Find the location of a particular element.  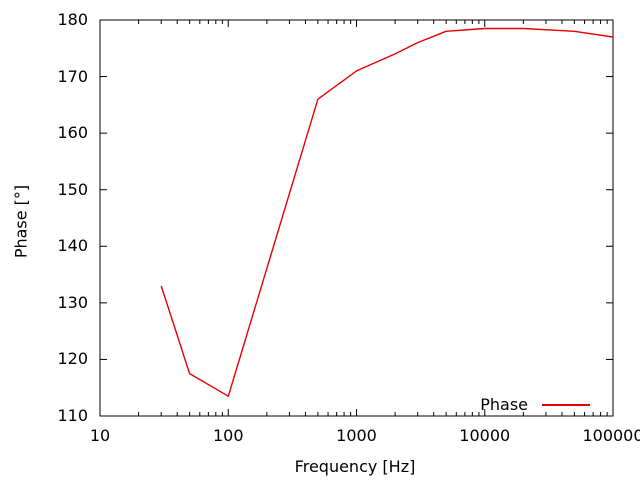

y-tick-label: 140 is located at coordinates (72, 246).